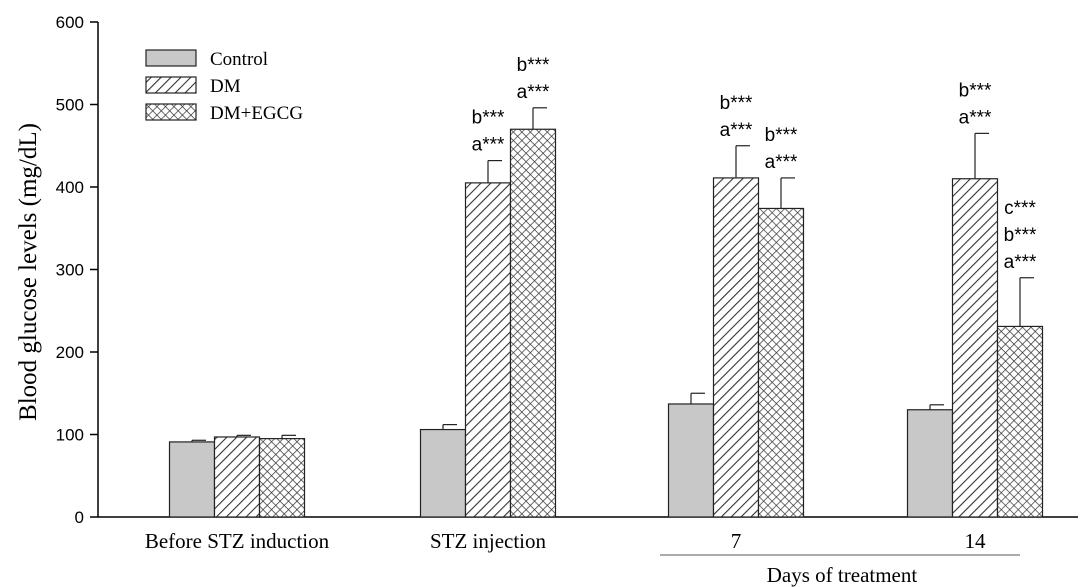  I want to click on legend-label: DM+EGCG, so click(256, 113).